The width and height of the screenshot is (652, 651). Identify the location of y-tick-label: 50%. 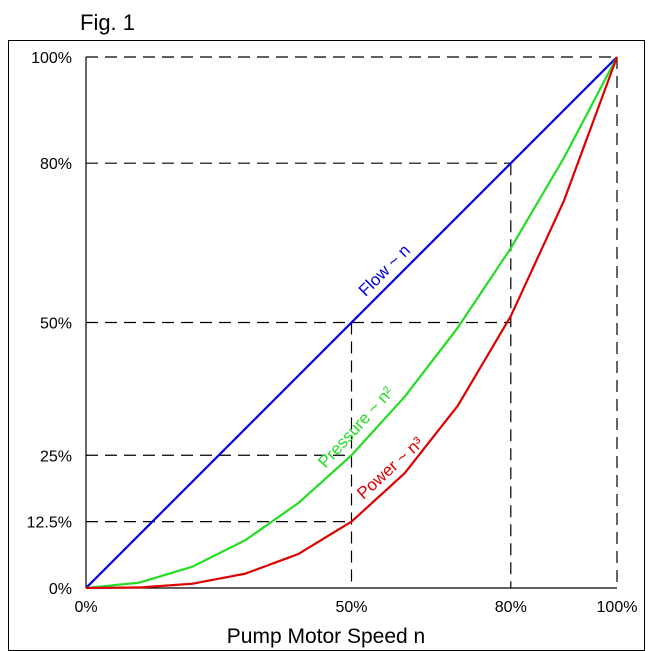
(56, 324).